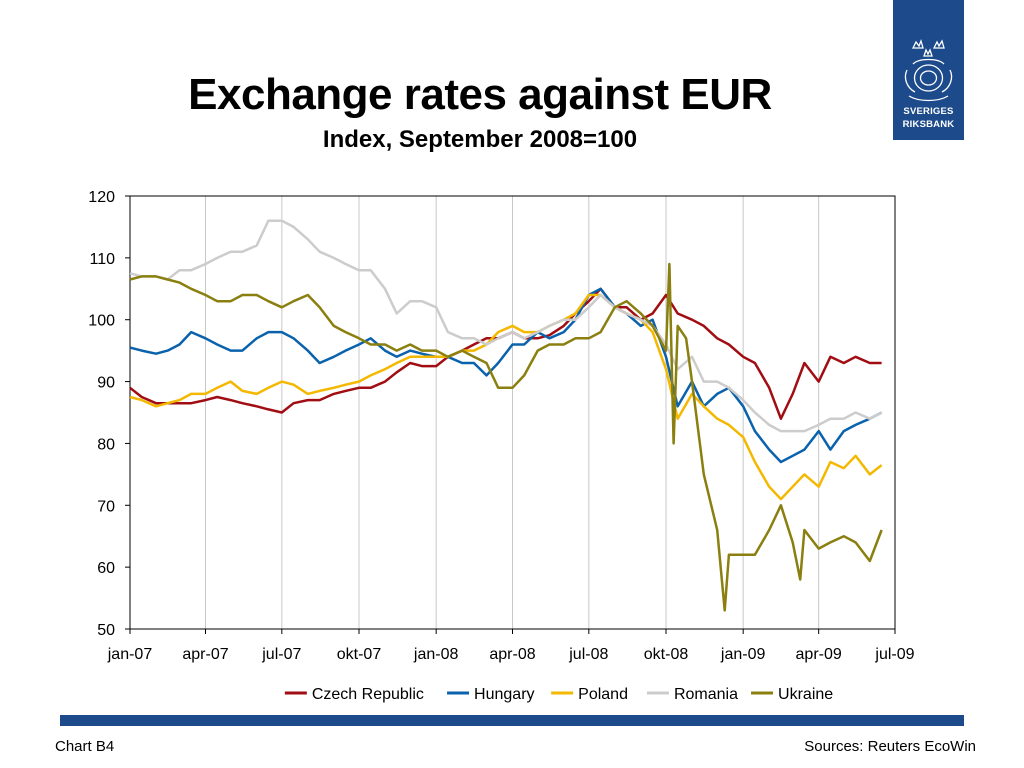 This screenshot has width=1024, height=768. What do you see at coordinates (504, 694) in the screenshot?
I see `legend-label: Hungary` at bounding box center [504, 694].